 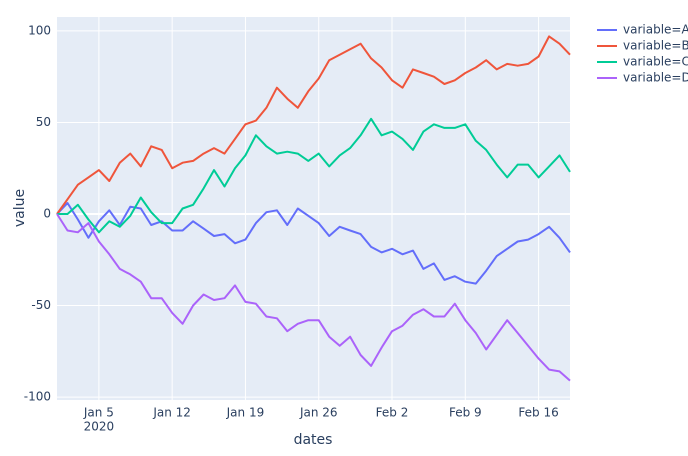 What do you see at coordinates (313, 243) in the screenshot?
I see `series-line` at bounding box center [313, 243].